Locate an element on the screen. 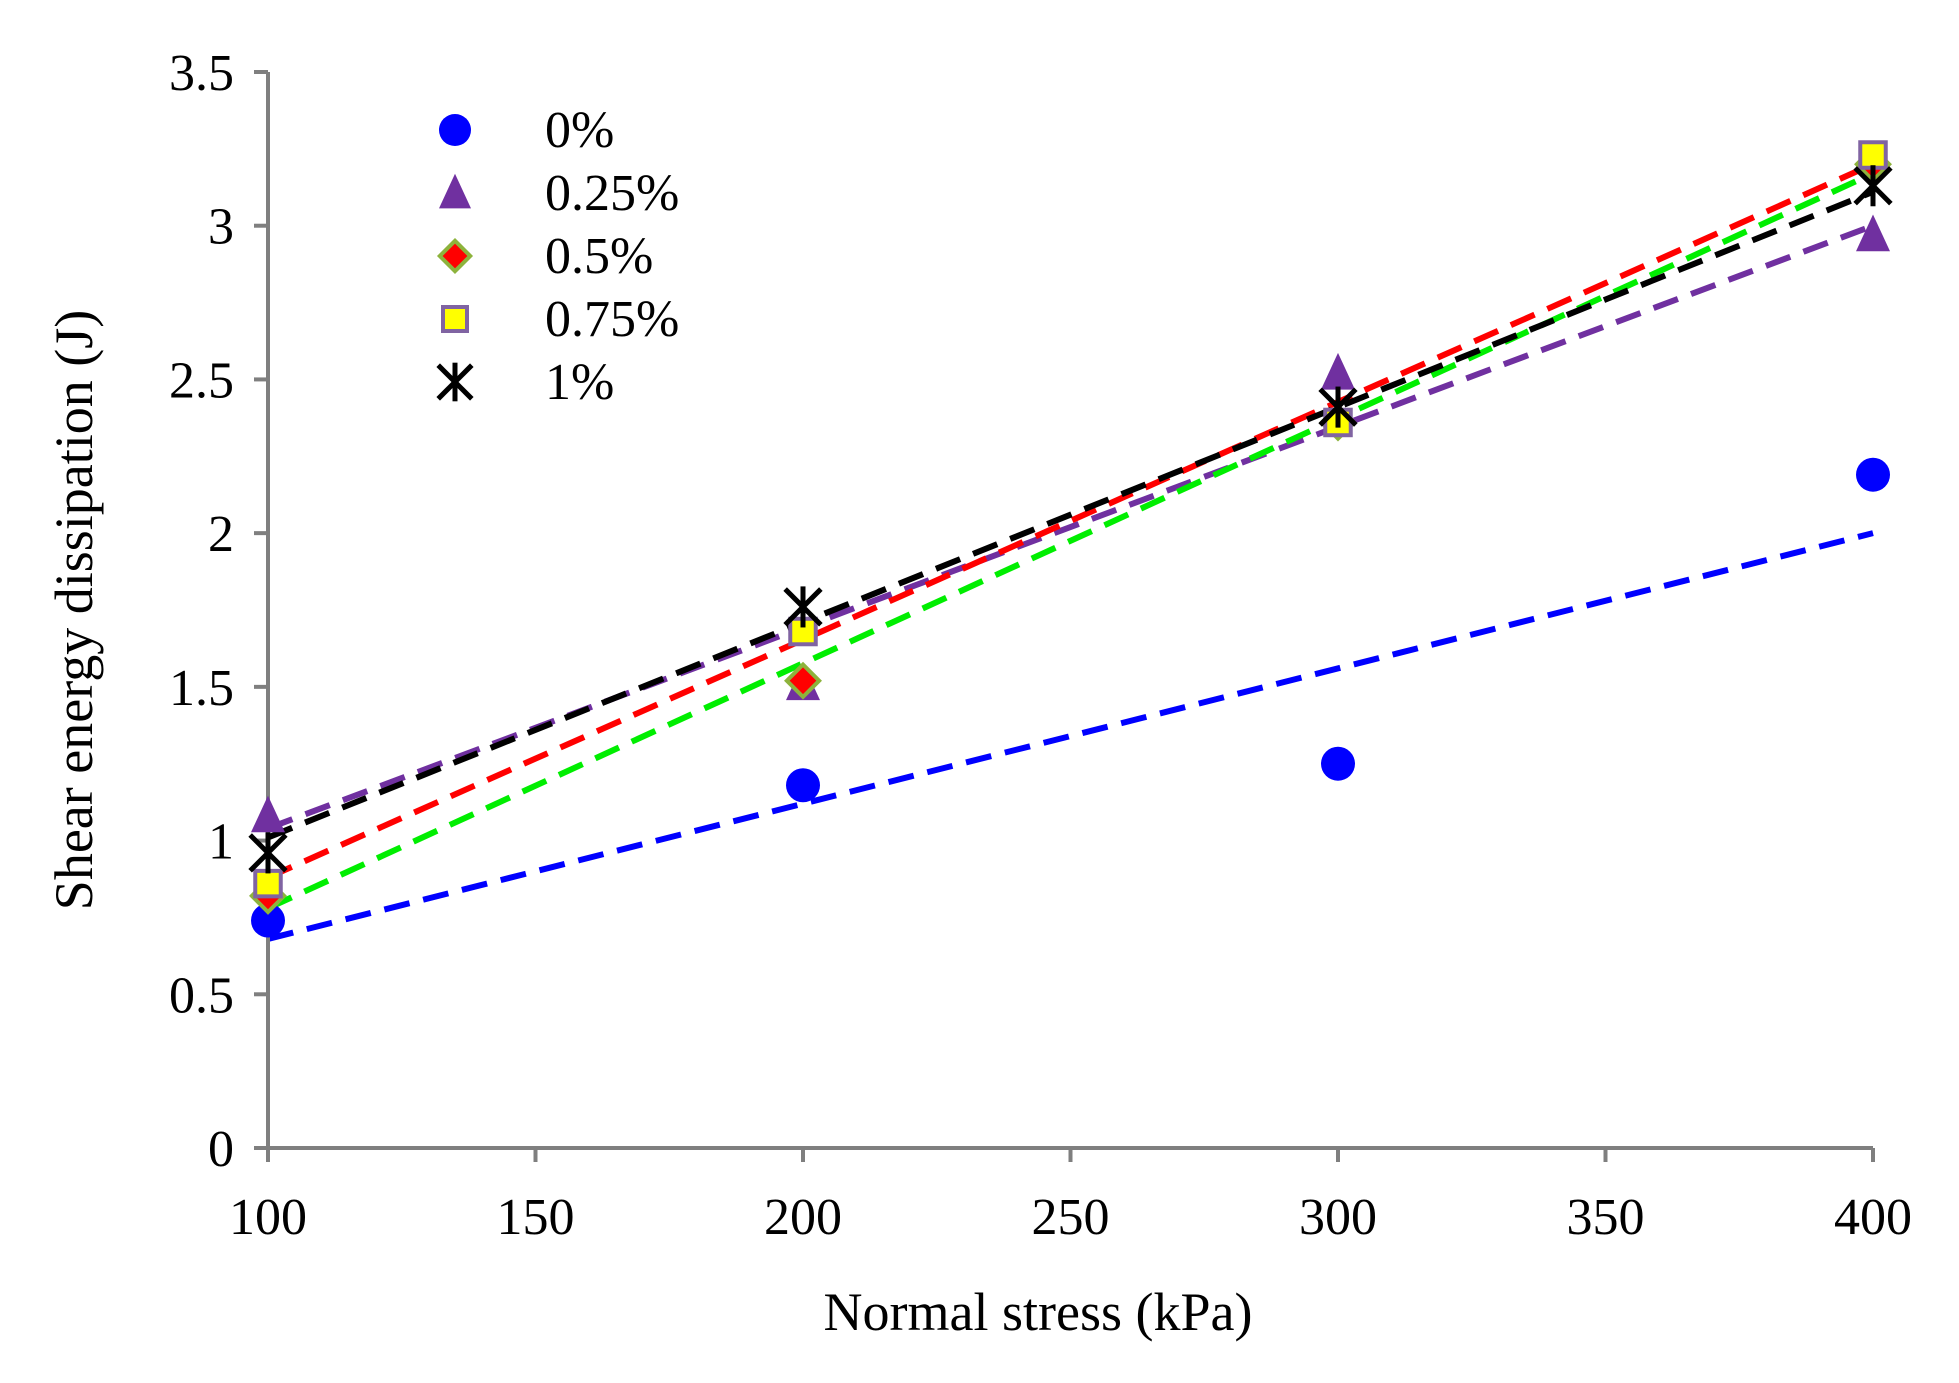 The width and height of the screenshot is (1959, 1383). x-tick-label: 200 is located at coordinates (803, 1217).